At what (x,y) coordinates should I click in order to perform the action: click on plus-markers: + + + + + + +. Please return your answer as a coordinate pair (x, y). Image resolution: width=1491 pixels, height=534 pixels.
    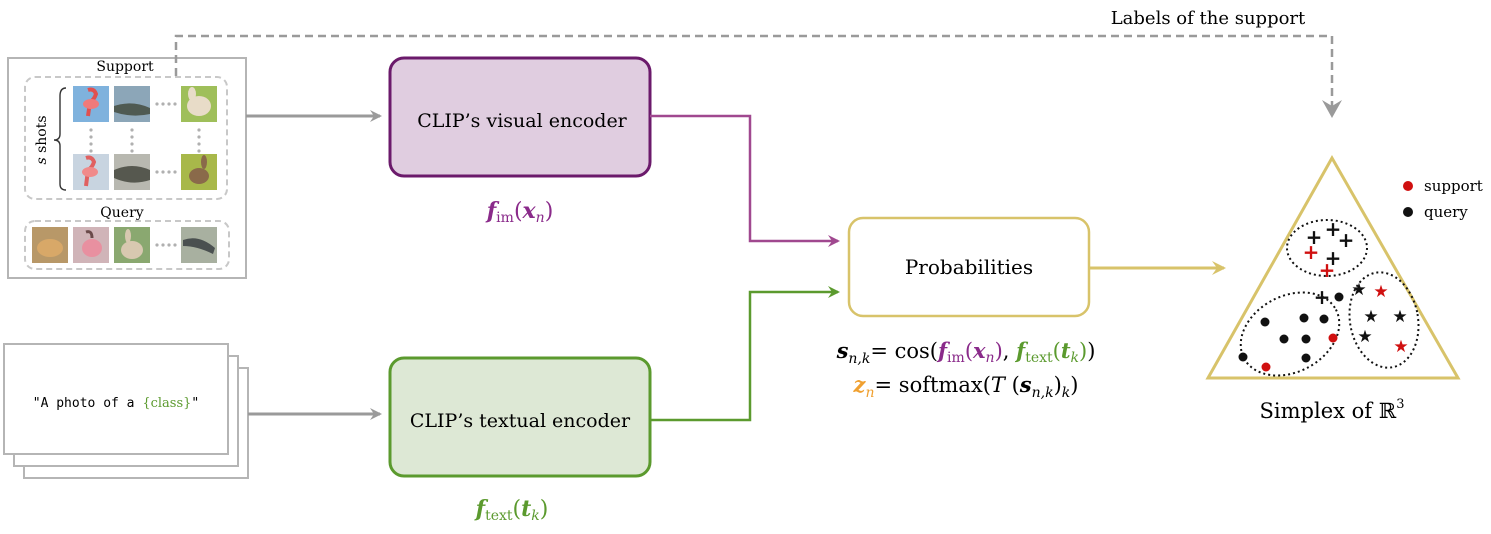
    Looking at the image, I should click on (1329, 263).